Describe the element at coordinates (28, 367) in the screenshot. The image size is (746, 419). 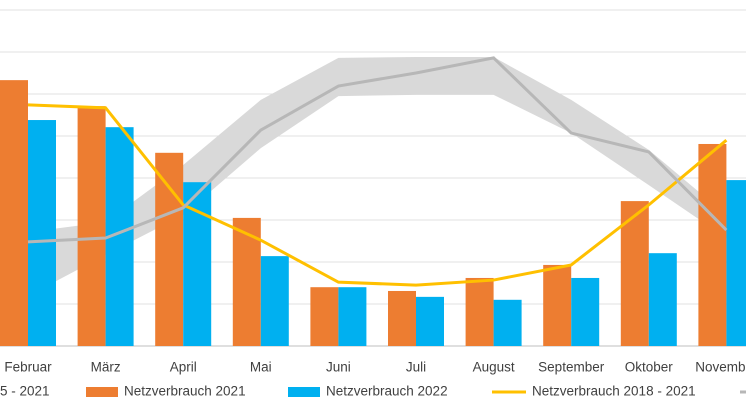
I see `x-tick-label: Februar` at that location.